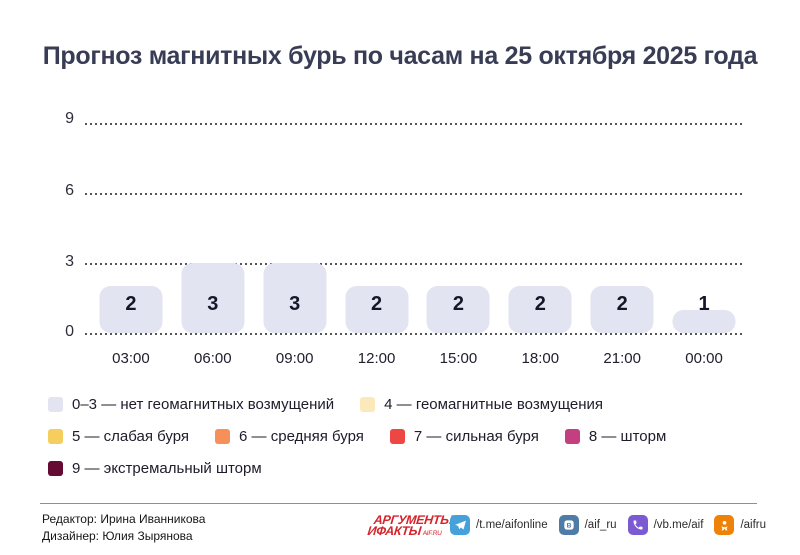  Describe the element at coordinates (398, 503) in the screenshot. I see `footer-divider` at that location.